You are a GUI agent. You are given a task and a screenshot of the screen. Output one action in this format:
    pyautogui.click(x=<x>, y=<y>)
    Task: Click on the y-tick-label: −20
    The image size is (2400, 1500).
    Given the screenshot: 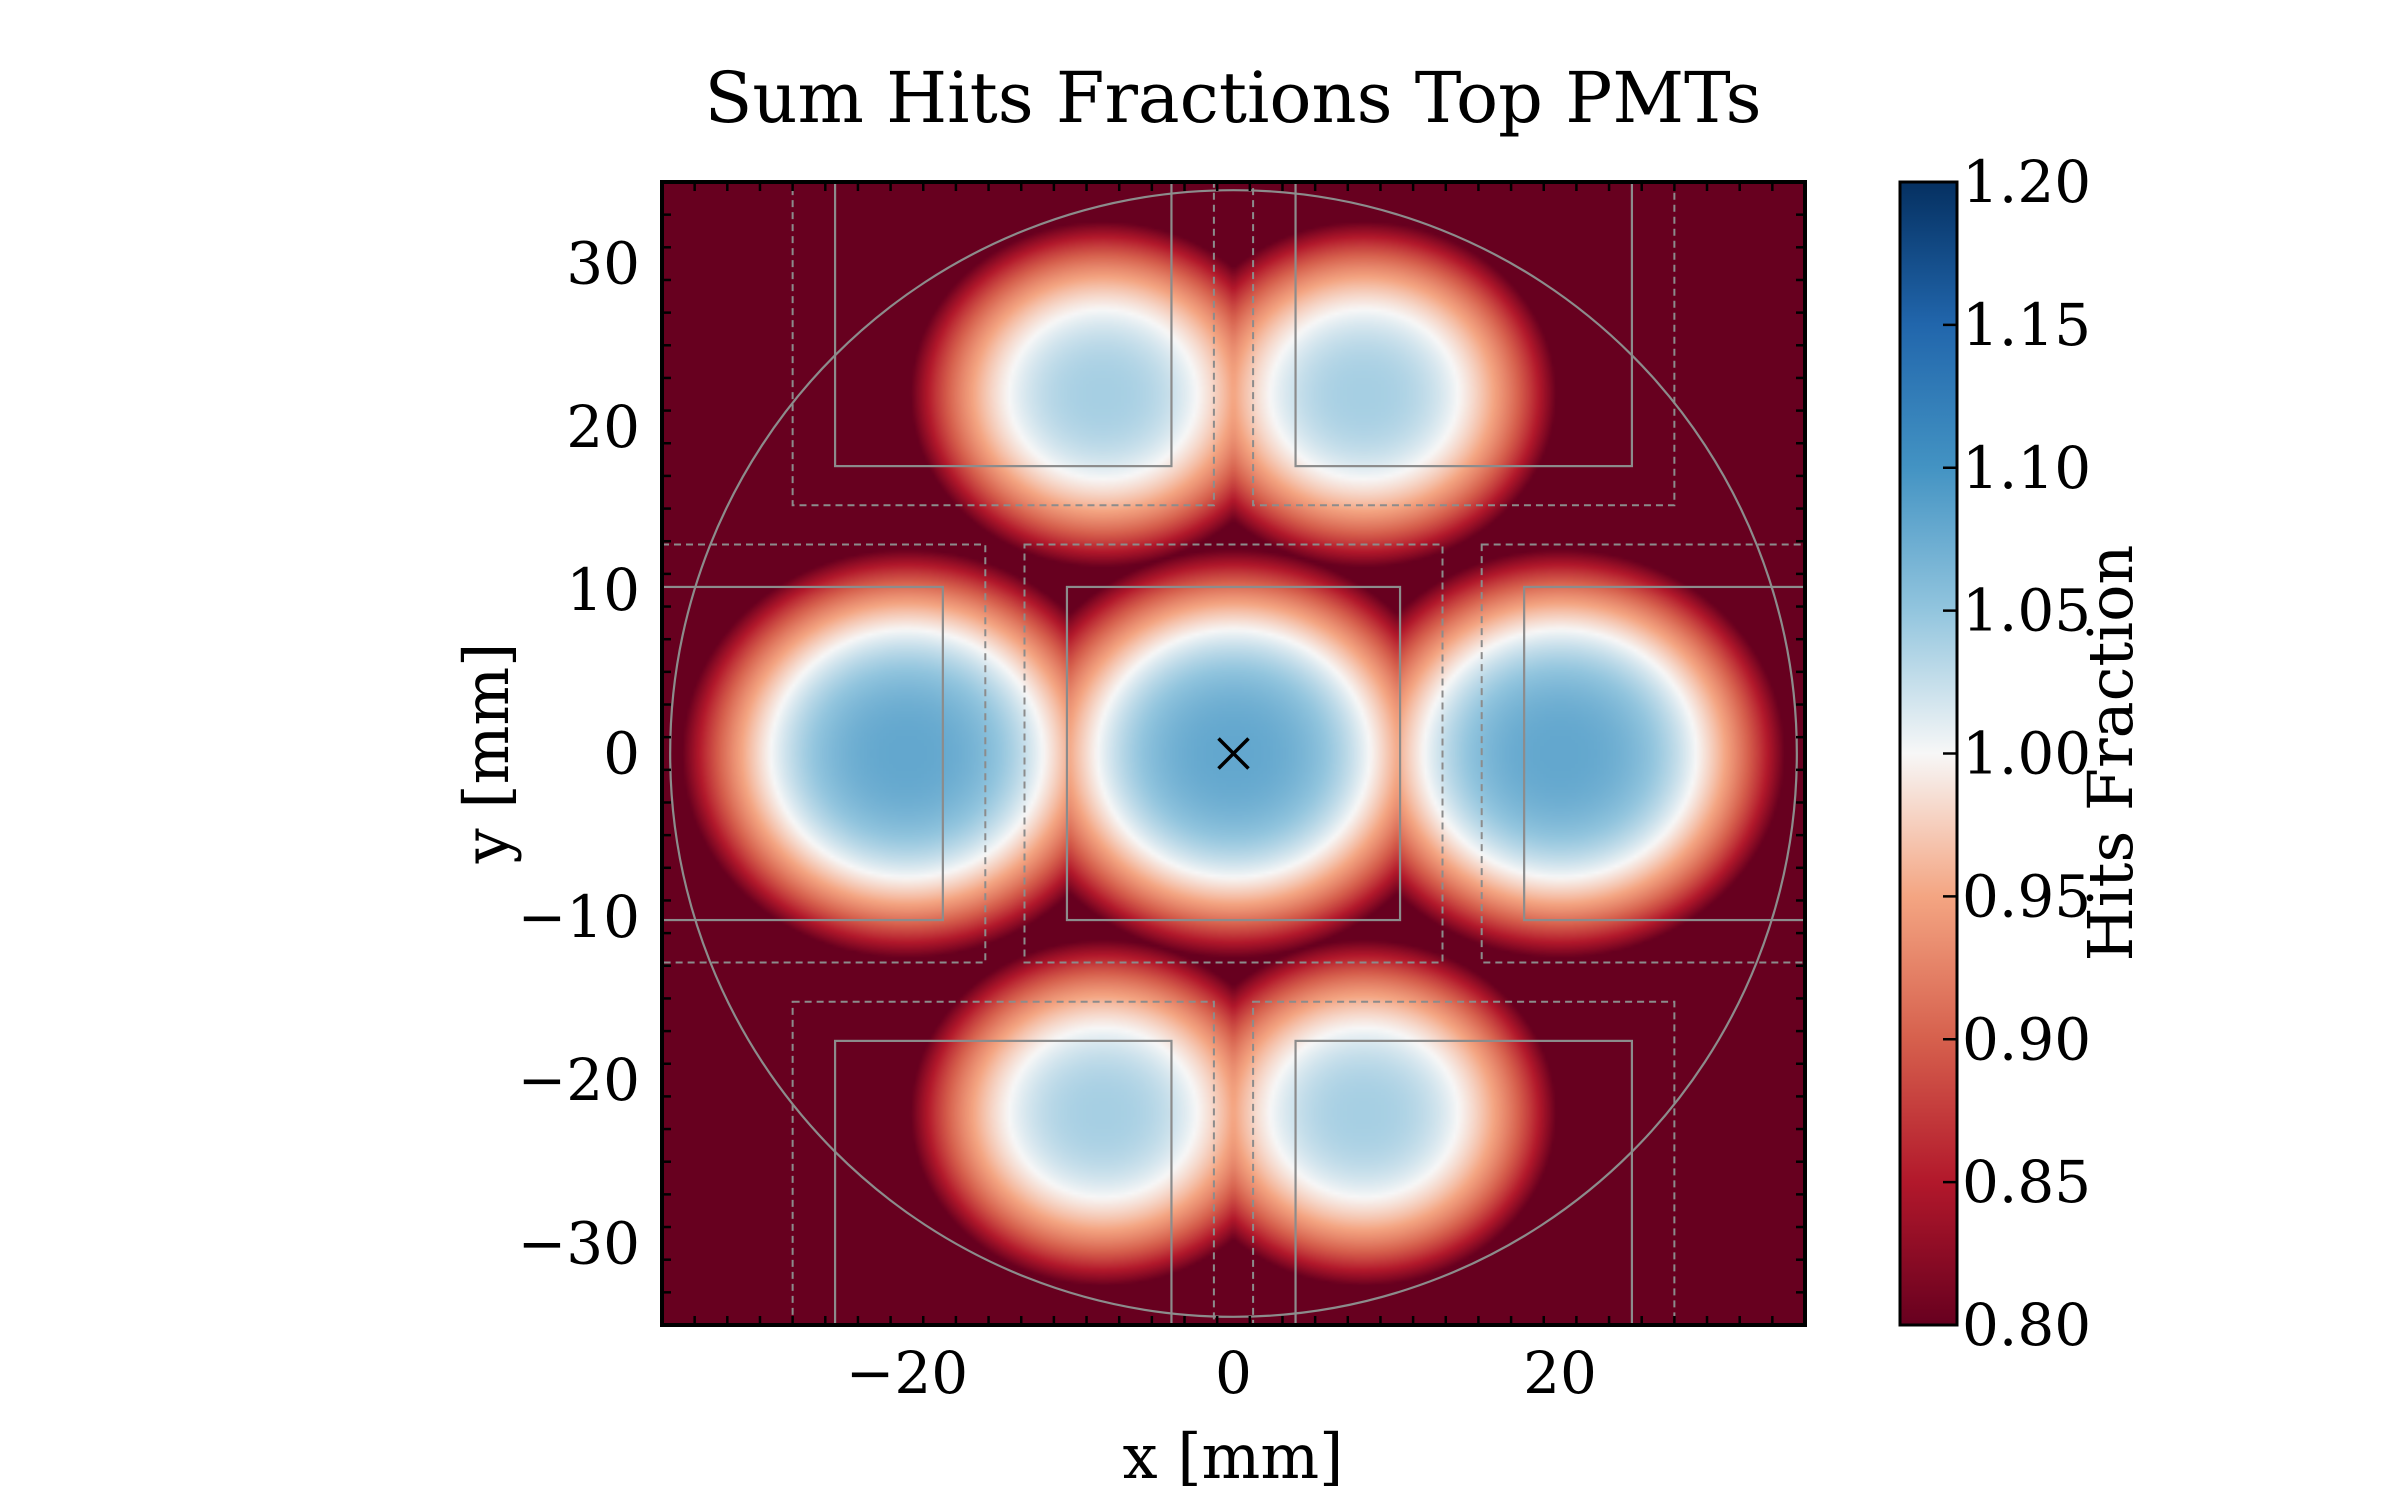 What is the action you would take?
    pyautogui.click(x=579, y=1080)
    